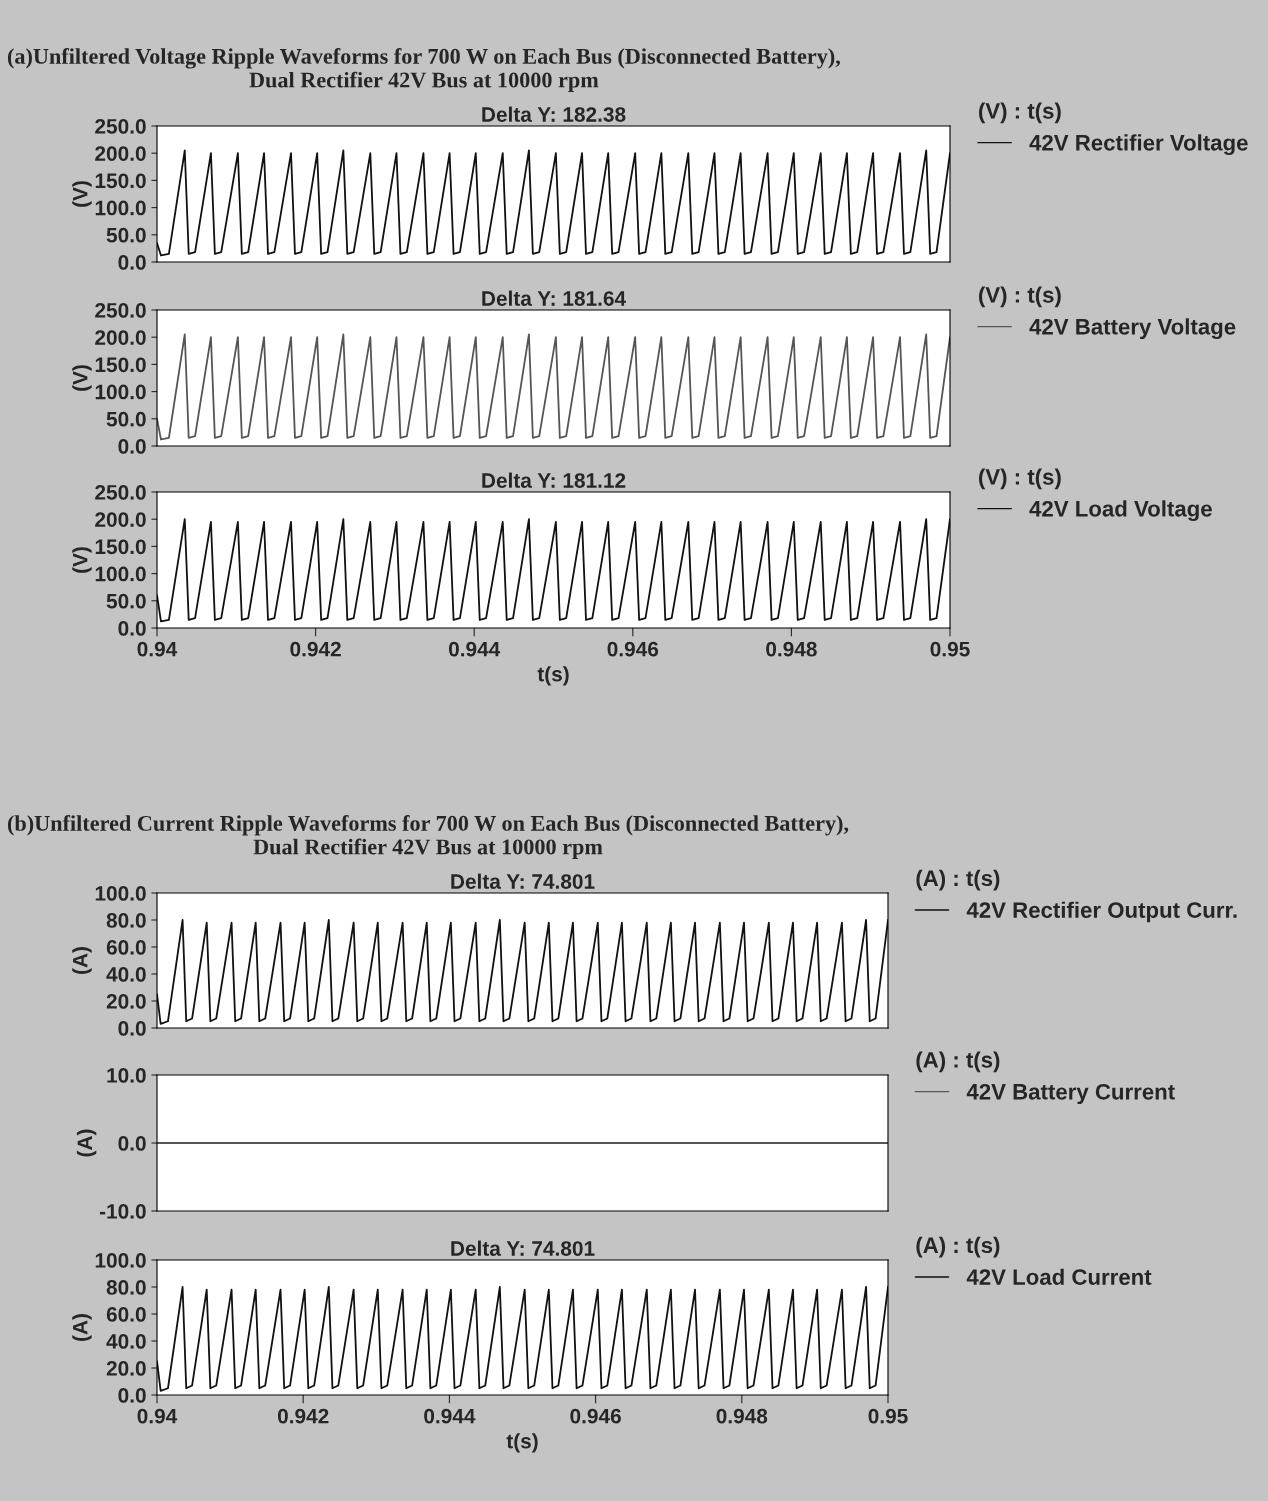 Image resolution: width=1268 pixels, height=1501 pixels. What do you see at coordinates (428, 837) in the screenshot?
I see `chart-title: (b)Unfiltered Current Ripple Waveforms for 700 W on Each Bus (Disconnected Battery), Dual Rectifier 42V Bus at 10000 rpm` at bounding box center [428, 837].